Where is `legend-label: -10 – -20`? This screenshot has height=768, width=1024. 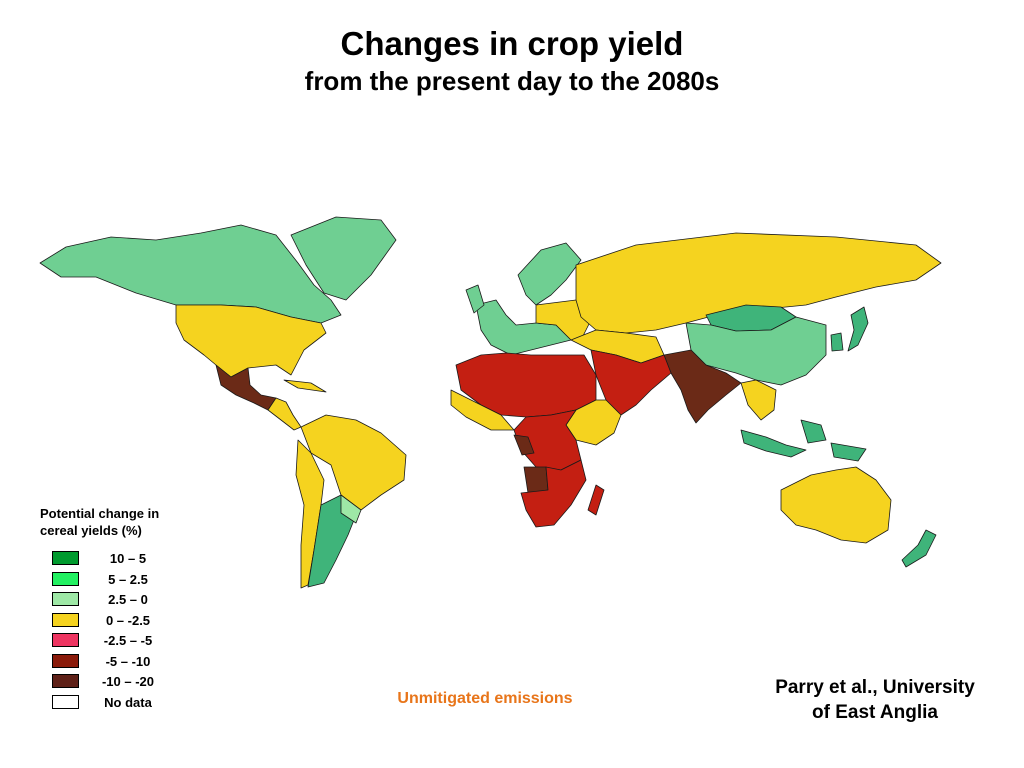
legend-label: -10 – -20 is located at coordinates (128, 681).